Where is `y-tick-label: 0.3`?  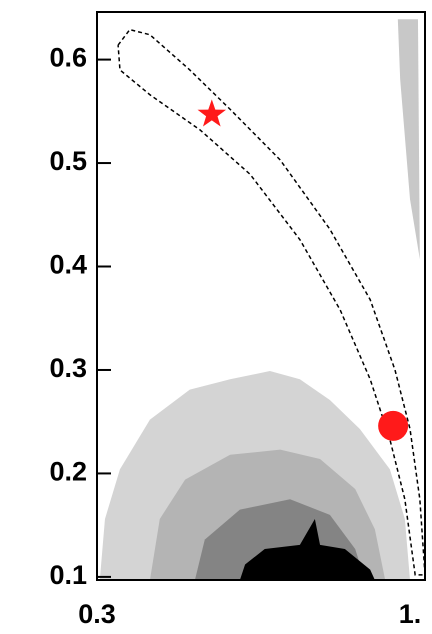 y-tick-label: 0.3 is located at coordinates (68, 368).